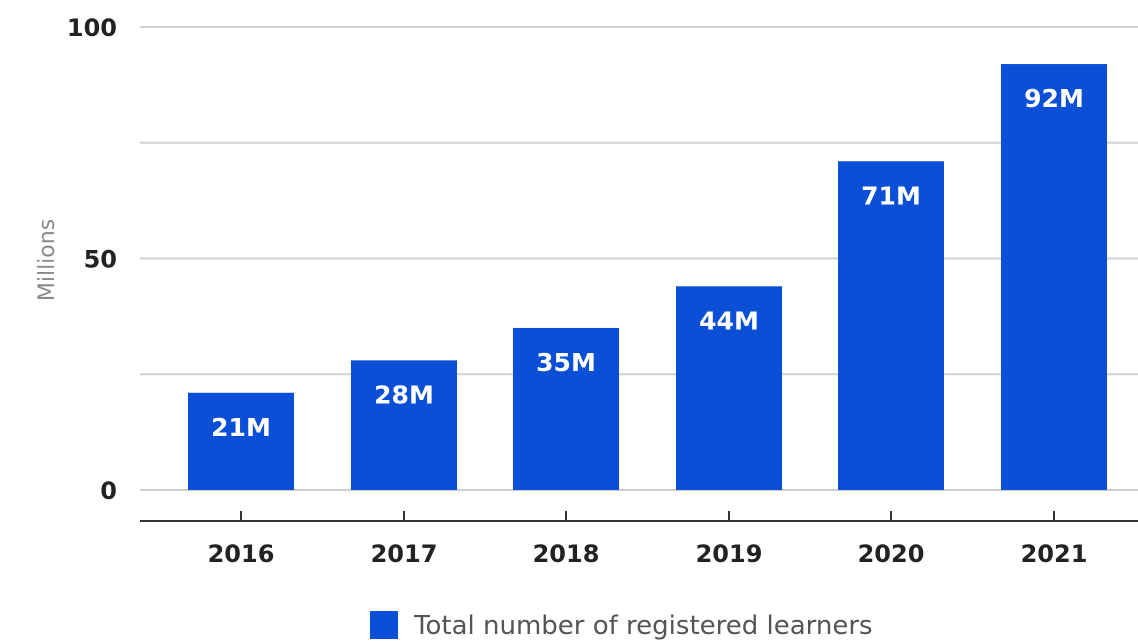 The width and height of the screenshot is (1138, 643). Describe the element at coordinates (729, 320) in the screenshot. I see `data-label: 44M` at that location.